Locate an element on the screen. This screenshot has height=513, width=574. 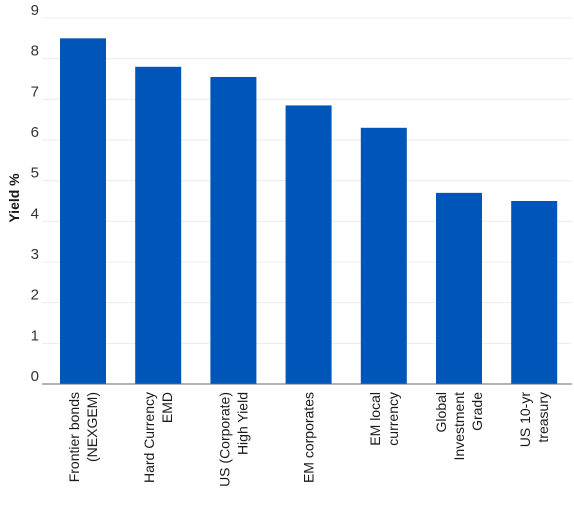
y-tick-label: 2 is located at coordinates (35, 295).